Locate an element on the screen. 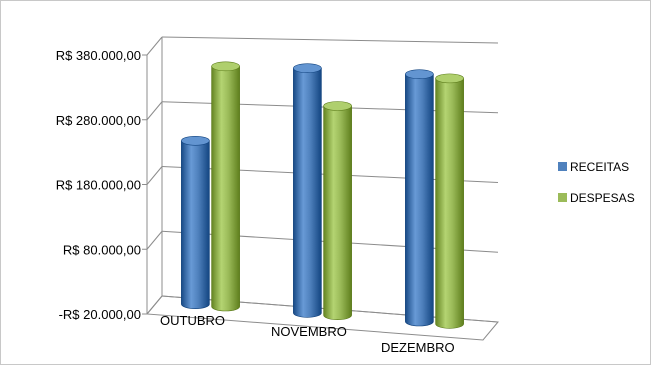 This screenshot has width=651, height=365. legend-label: DESPESAS is located at coordinates (602, 198).